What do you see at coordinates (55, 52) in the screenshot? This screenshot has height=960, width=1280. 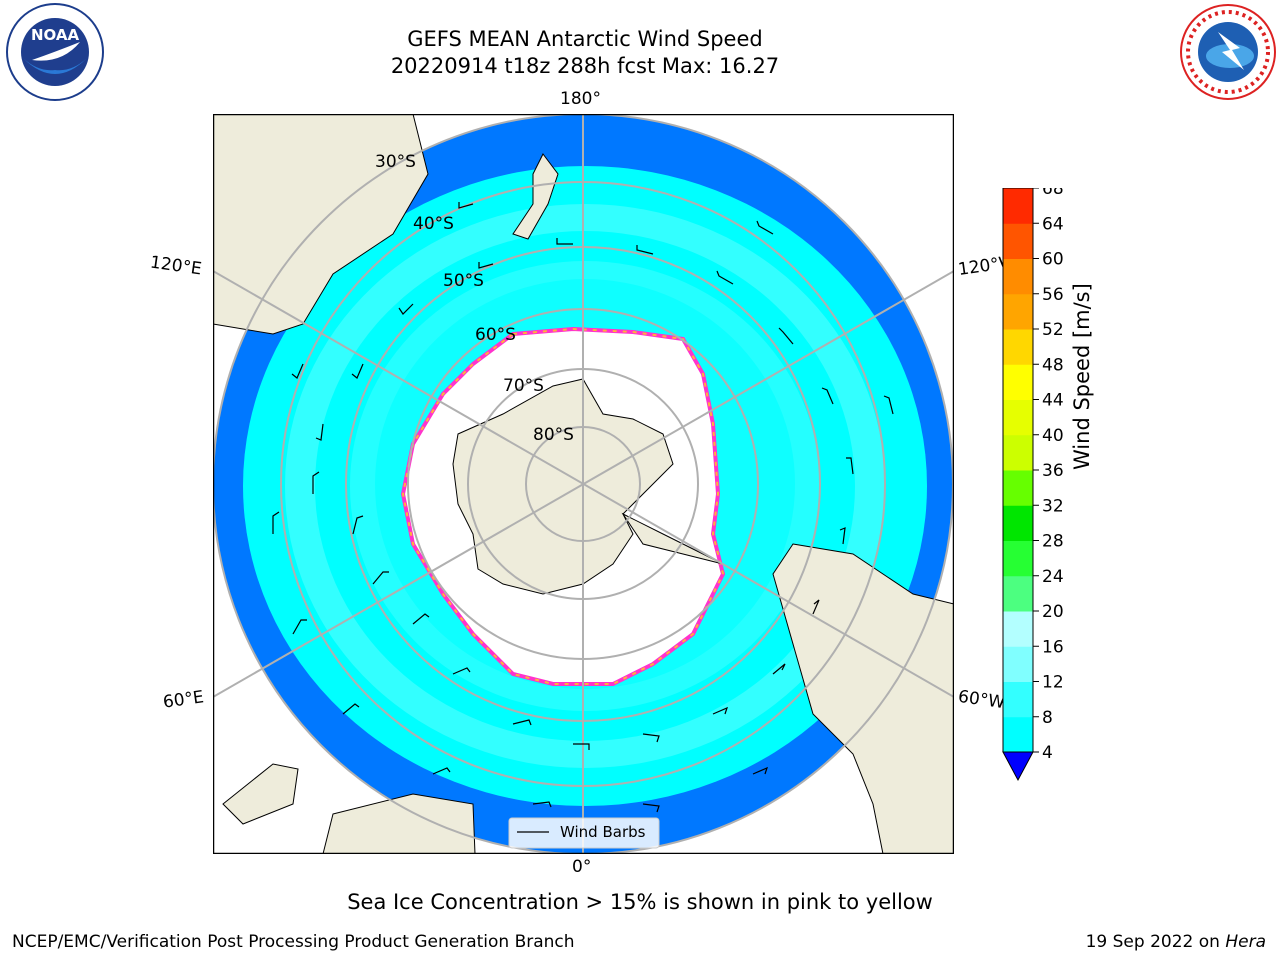 I see `noaa-logo: NOAA` at bounding box center [55, 52].